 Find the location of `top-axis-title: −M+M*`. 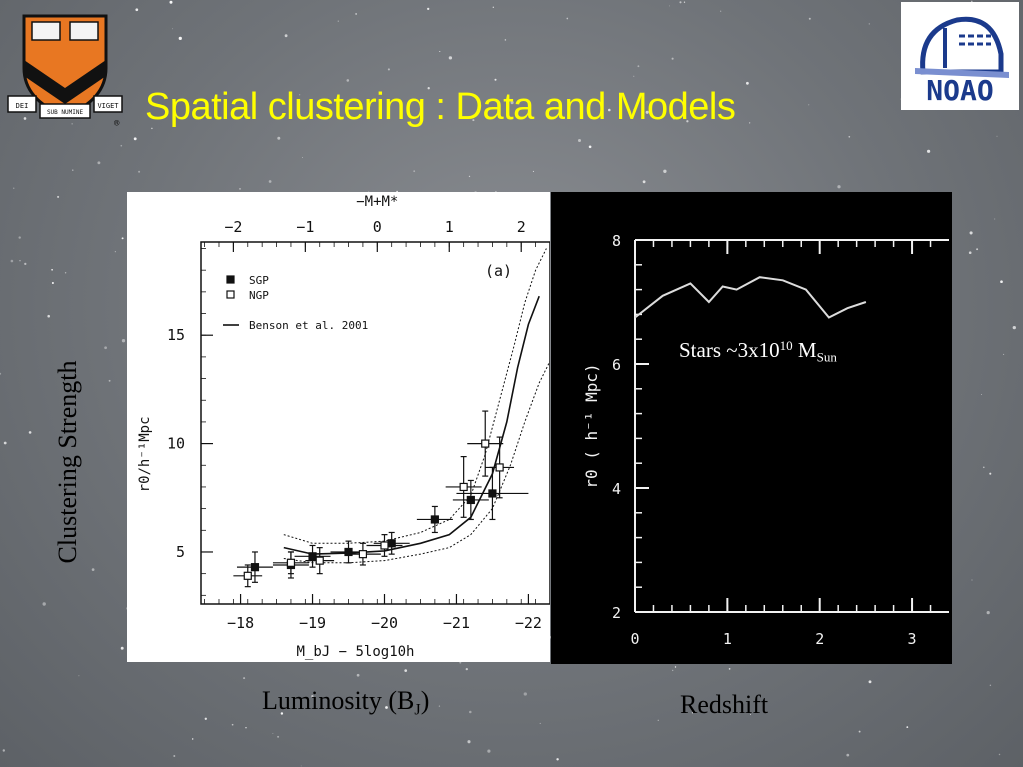

top-axis-title: −M+M* is located at coordinates (377, 202).